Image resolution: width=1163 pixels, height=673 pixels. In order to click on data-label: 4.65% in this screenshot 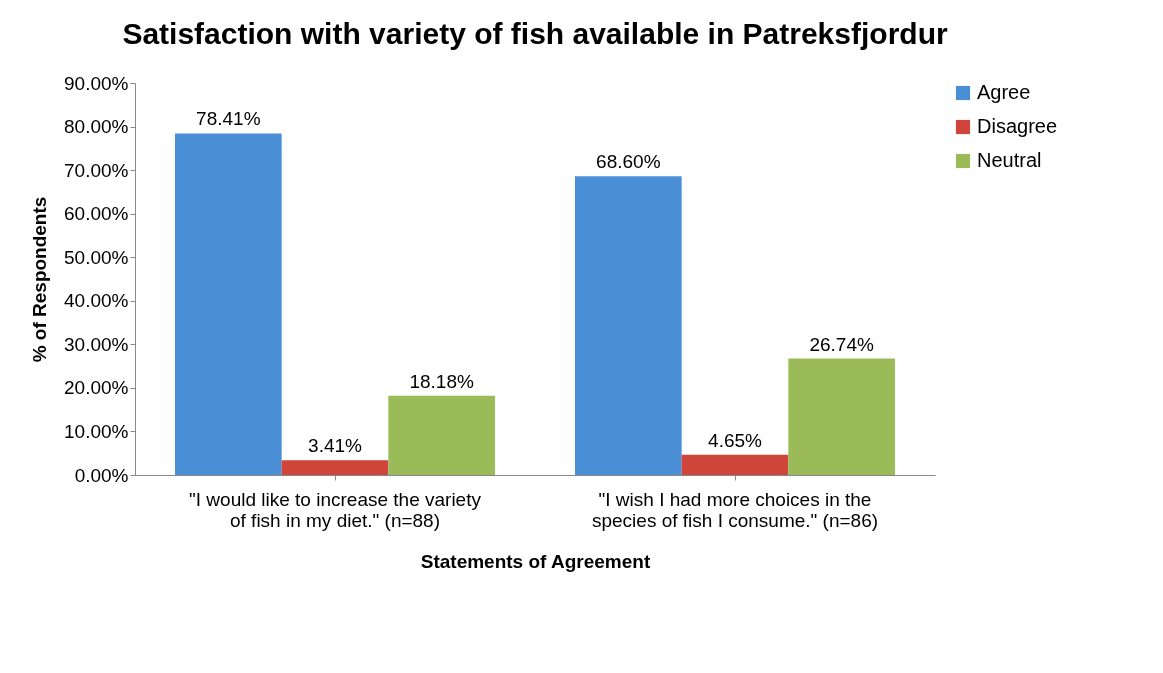, I will do `click(735, 440)`.